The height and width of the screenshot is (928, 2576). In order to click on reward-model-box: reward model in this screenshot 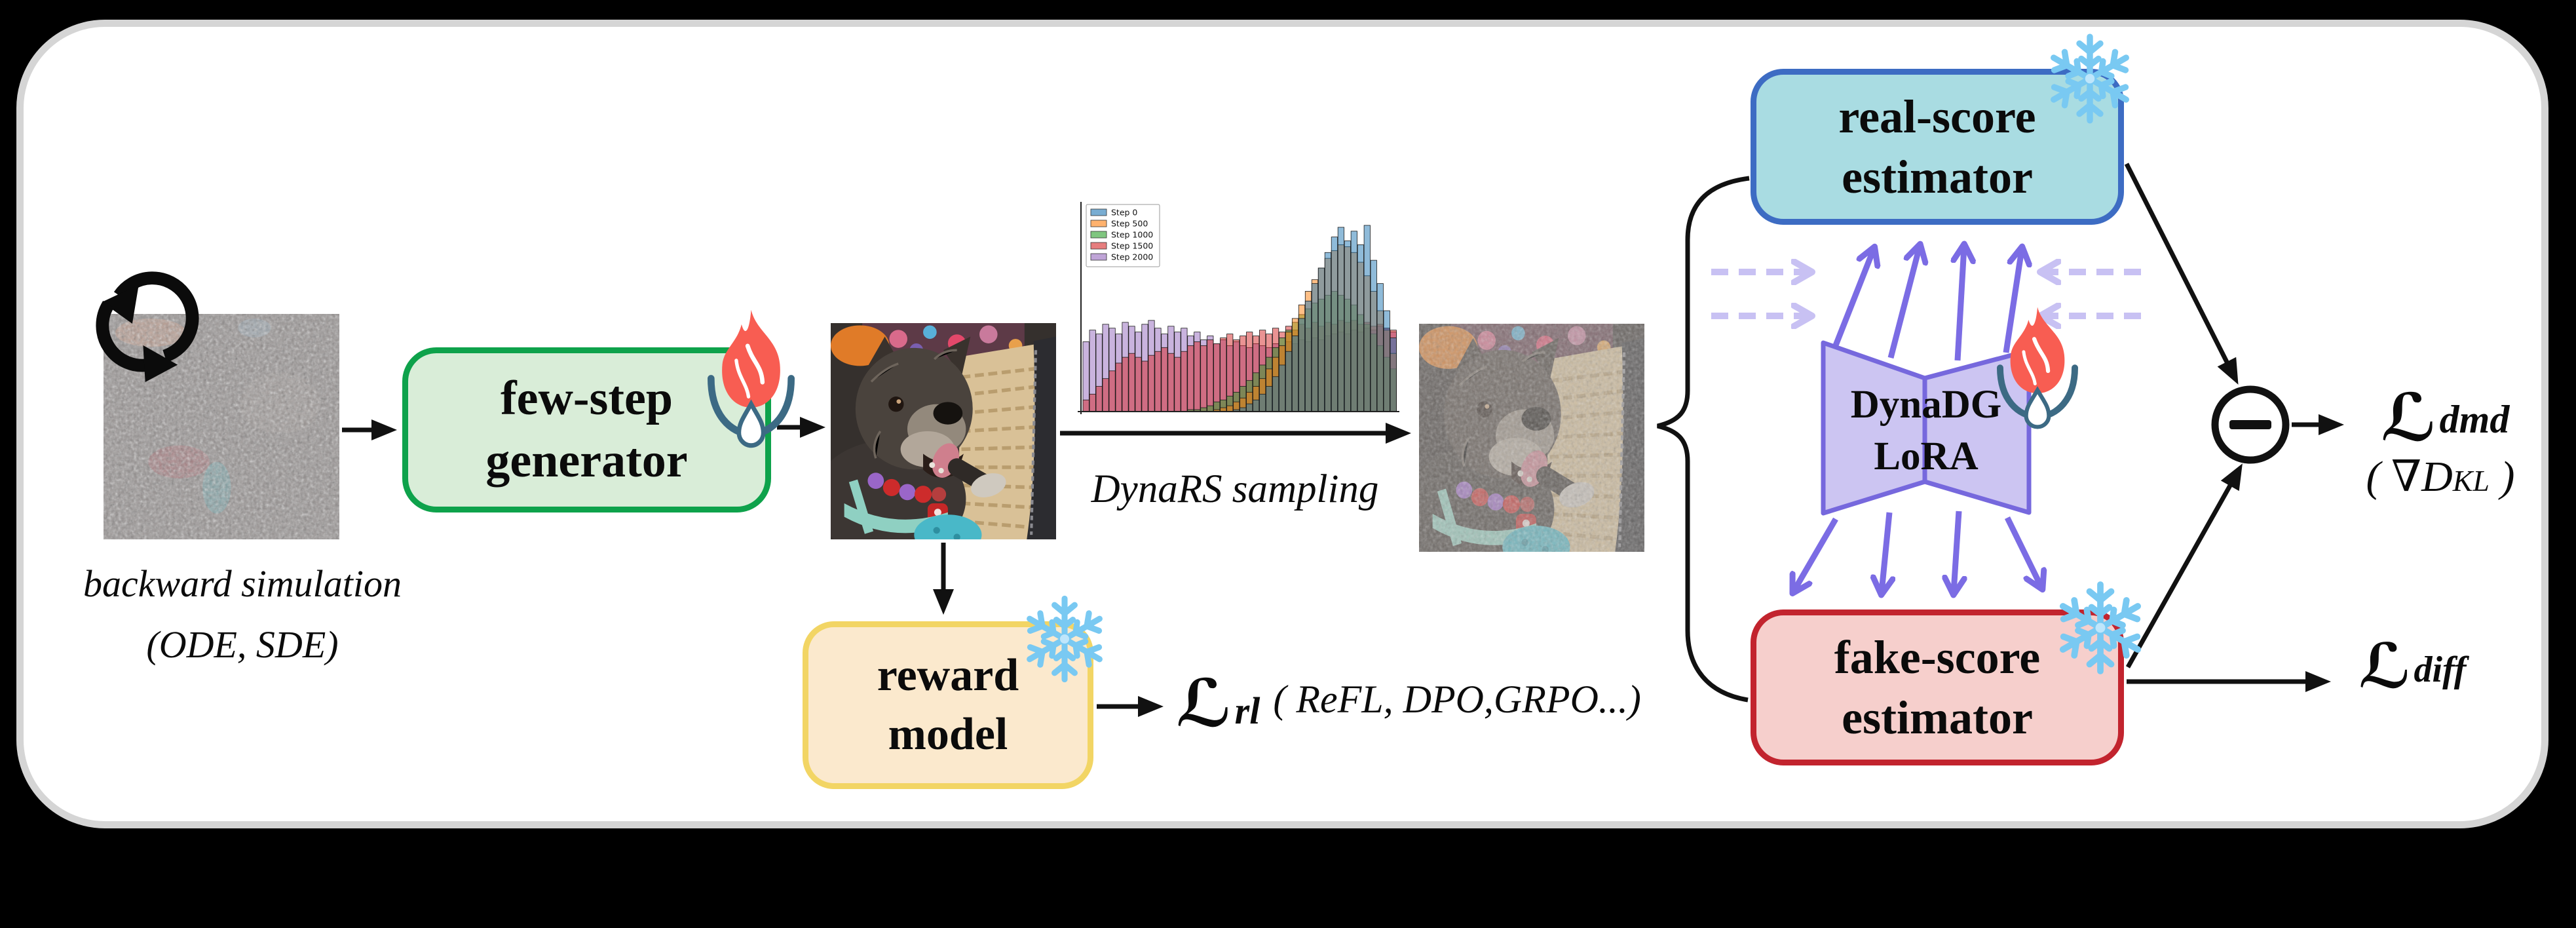, I will do `click(948, 705)`.